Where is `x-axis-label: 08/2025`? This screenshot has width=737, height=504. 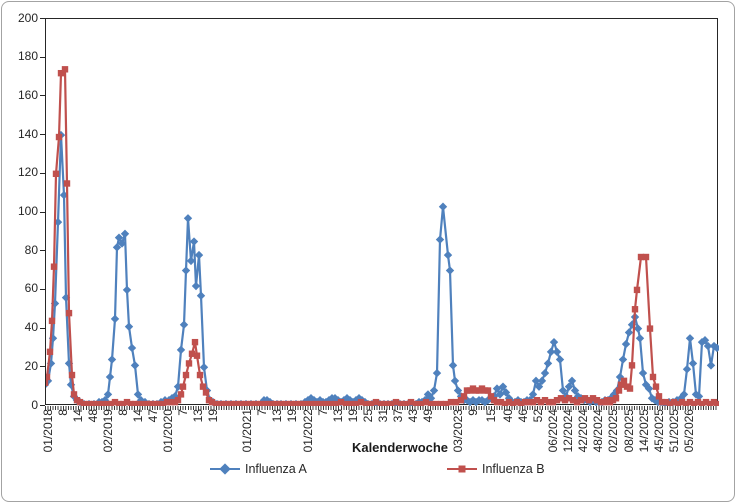
x-axis-label: 08/2025 is located at coordinates (629, 431).